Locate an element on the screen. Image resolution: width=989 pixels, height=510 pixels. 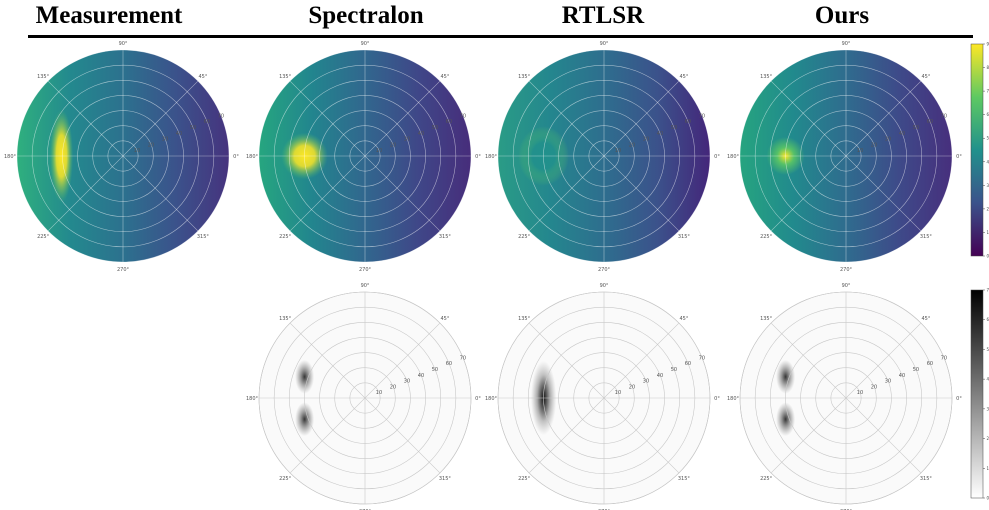
colorbar-tick-label: 7 is located at coordinates (988, 91).